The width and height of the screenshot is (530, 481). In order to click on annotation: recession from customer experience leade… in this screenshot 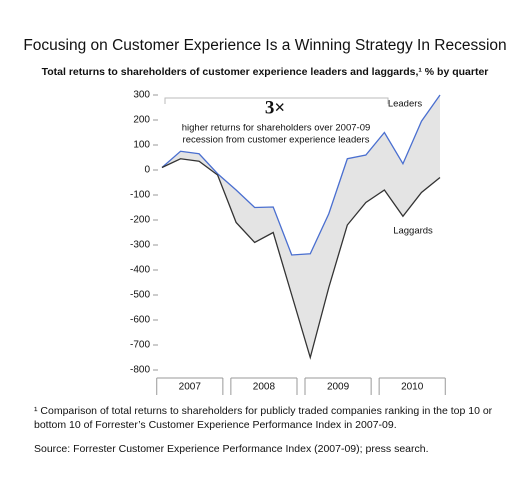, I will do `click(276, 140)`.